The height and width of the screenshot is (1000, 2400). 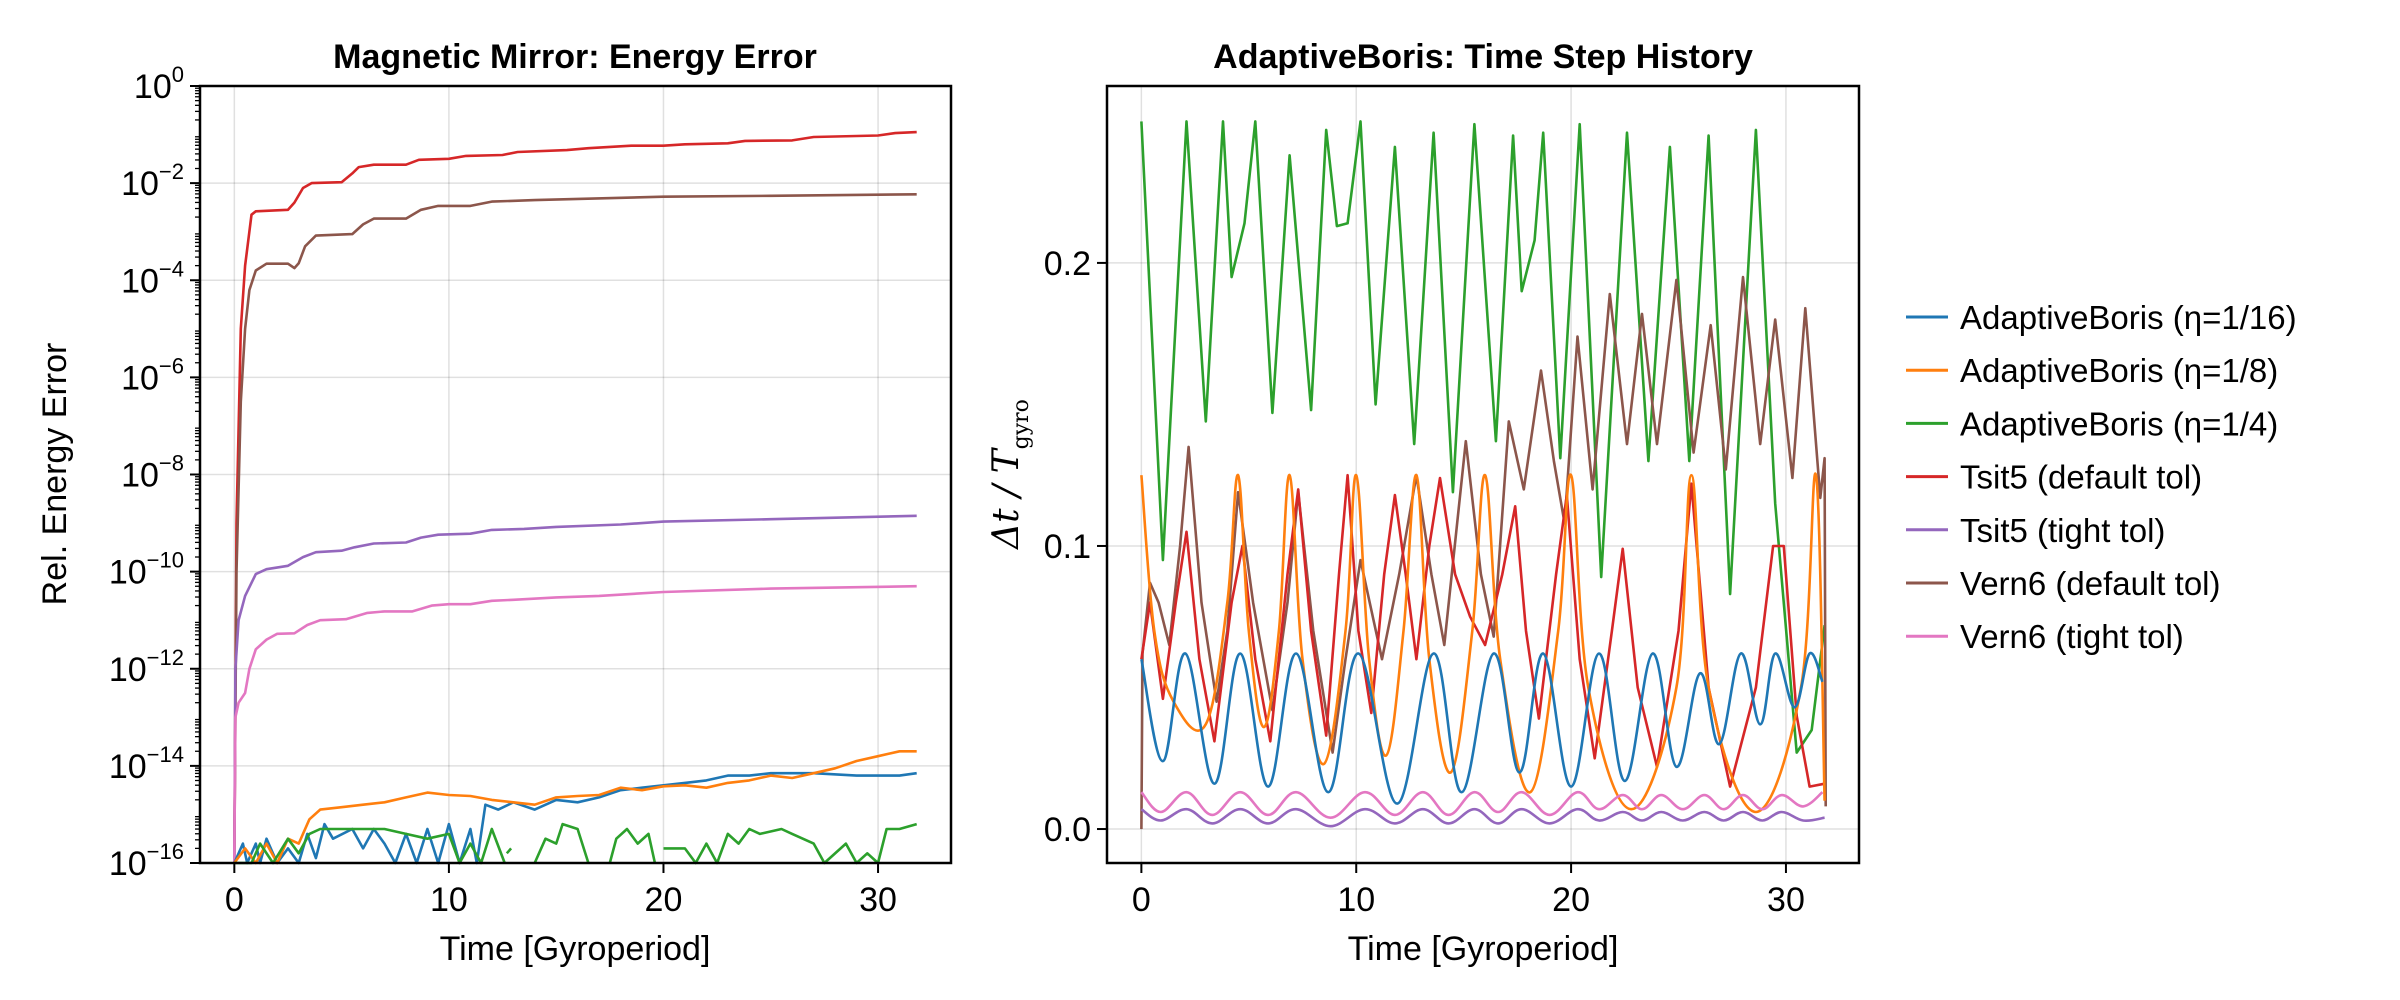 I want to click on legend-label: AdaptiveBoris (η=1/4), so click(x=2119, y=423).